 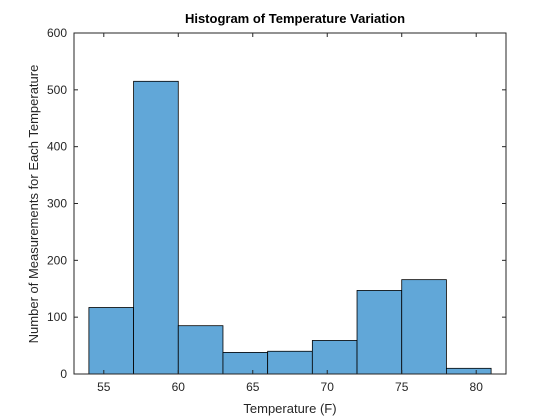 What do you see at coordinates (295, 18) in the screenshot?
I see `chart-title: Histogram of Temperature Variation` at bounding box center [295, 18].